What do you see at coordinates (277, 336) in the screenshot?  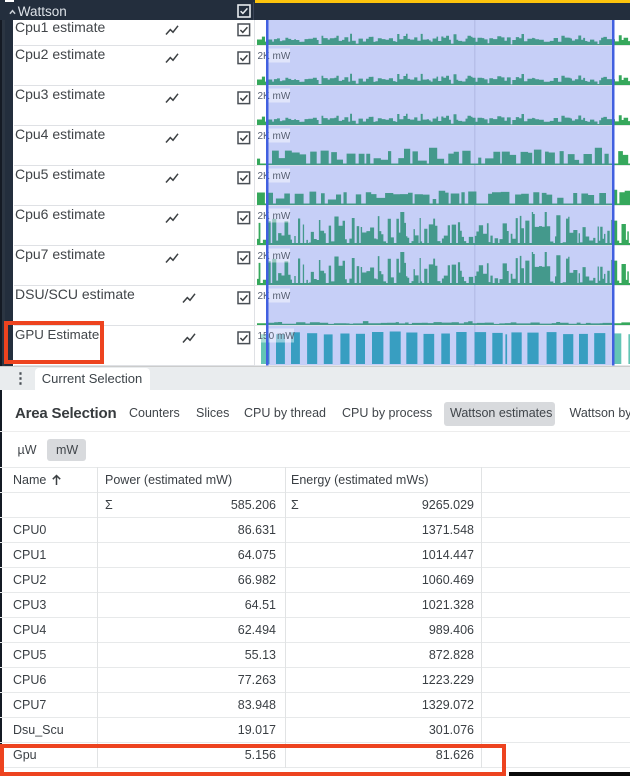 I see `svg-text: 150 mW` at bounding box center [277, 336].